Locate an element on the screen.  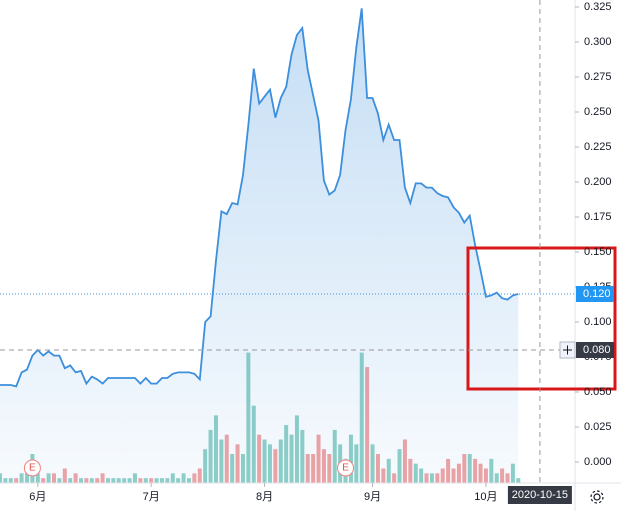
y-tick-label: 0.050 is located at coordinates (598, 392).